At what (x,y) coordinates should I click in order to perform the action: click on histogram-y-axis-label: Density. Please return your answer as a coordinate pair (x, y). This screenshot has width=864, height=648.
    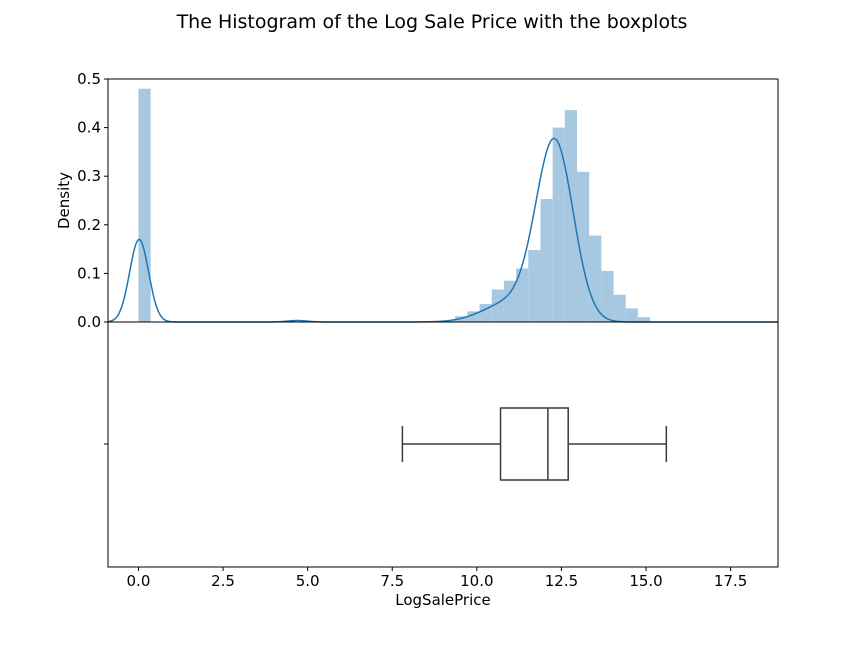
    Looking at the image, I should click on (64, 200).